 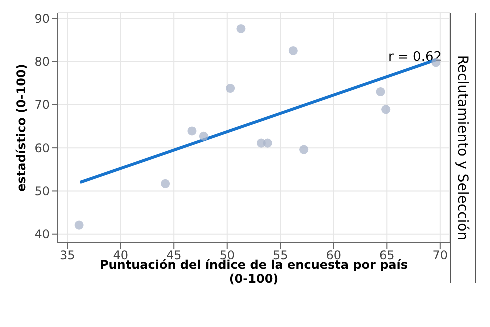 I want to click on x-tick-label: 35, so click(x=68, y=255).